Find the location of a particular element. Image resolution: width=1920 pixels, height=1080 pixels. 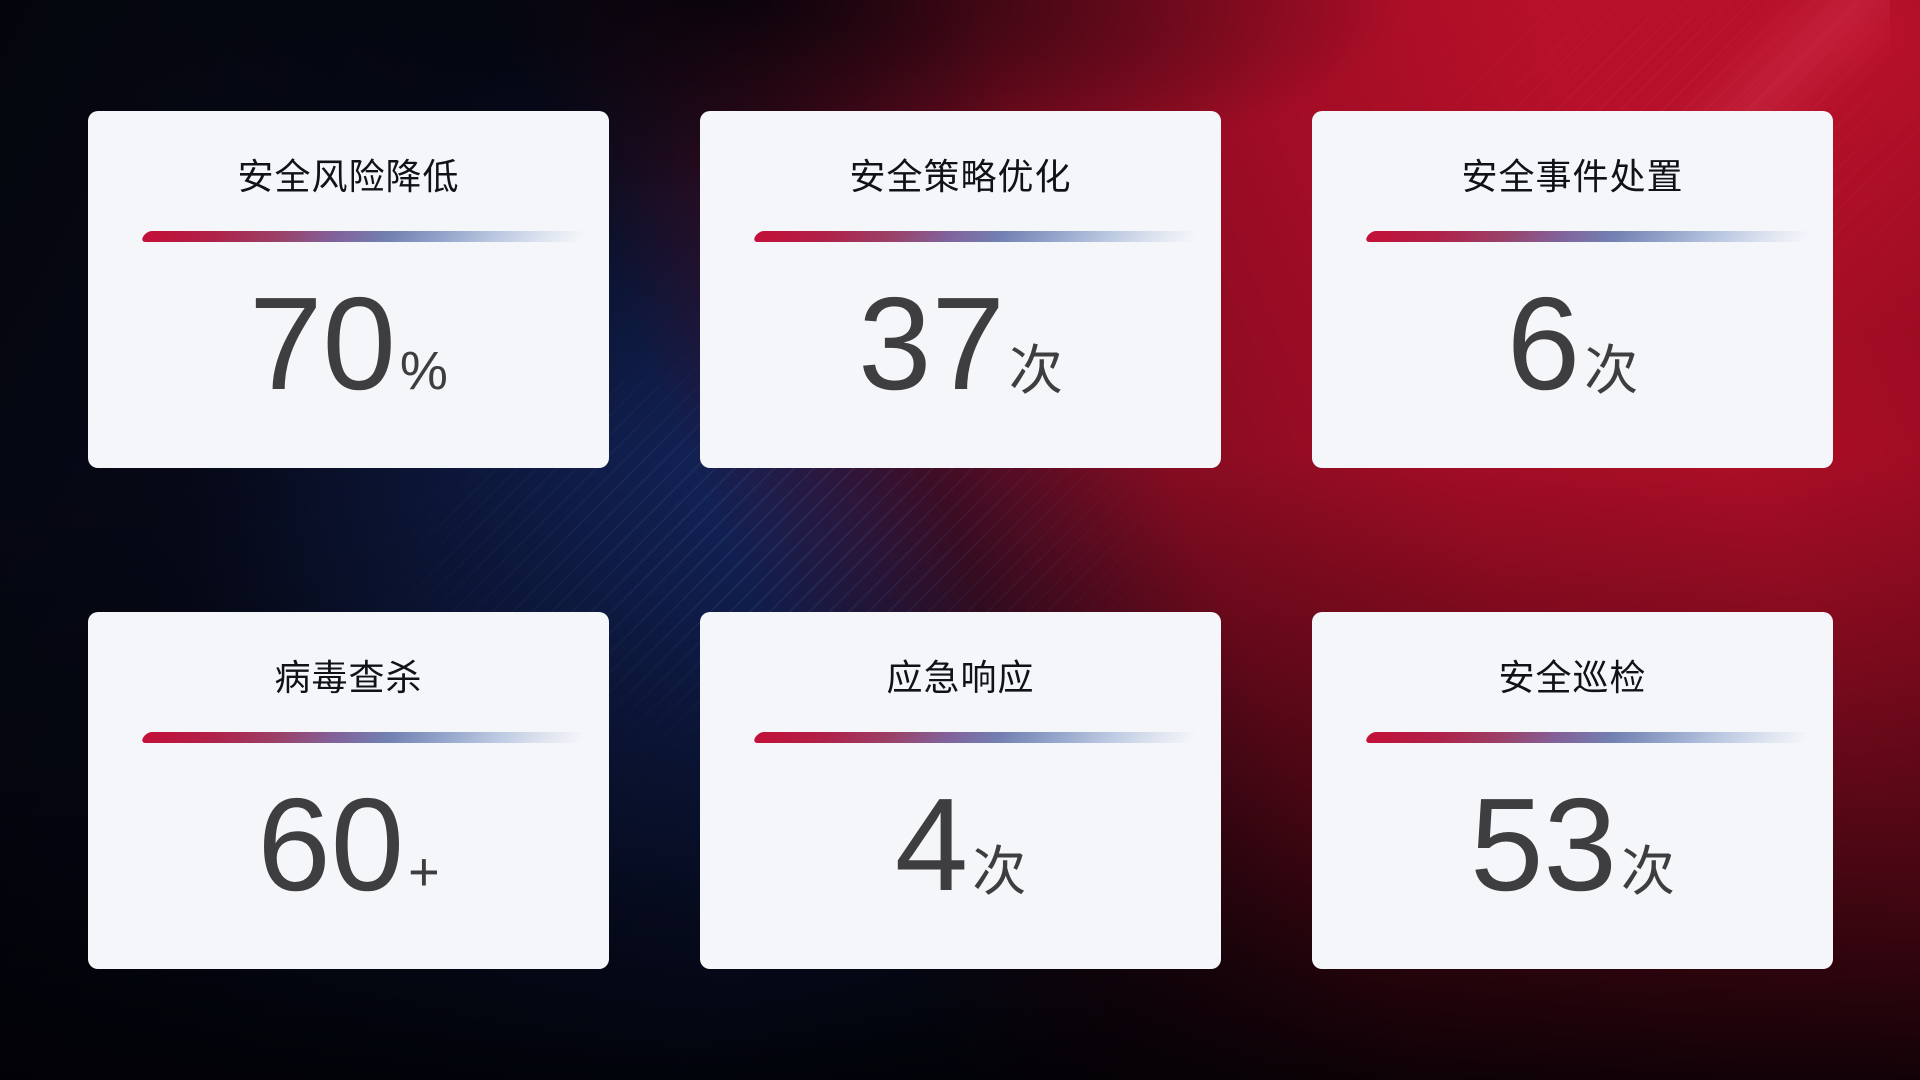

stat-card-risk-reduction: 安全风险降低 70% is located at coordinates (348, 289).